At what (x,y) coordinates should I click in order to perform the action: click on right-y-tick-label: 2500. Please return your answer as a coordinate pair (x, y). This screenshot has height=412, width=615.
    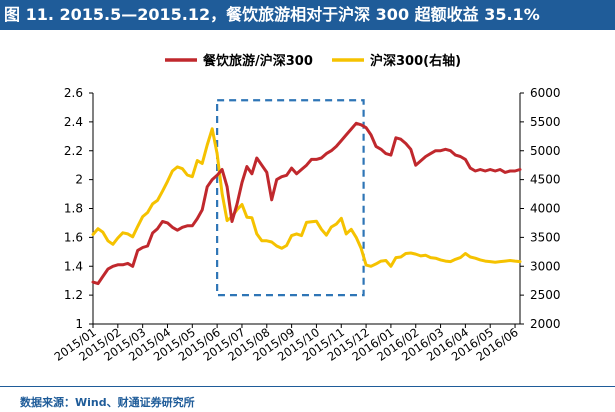
    Looking at the image, I should click on (545, 295).